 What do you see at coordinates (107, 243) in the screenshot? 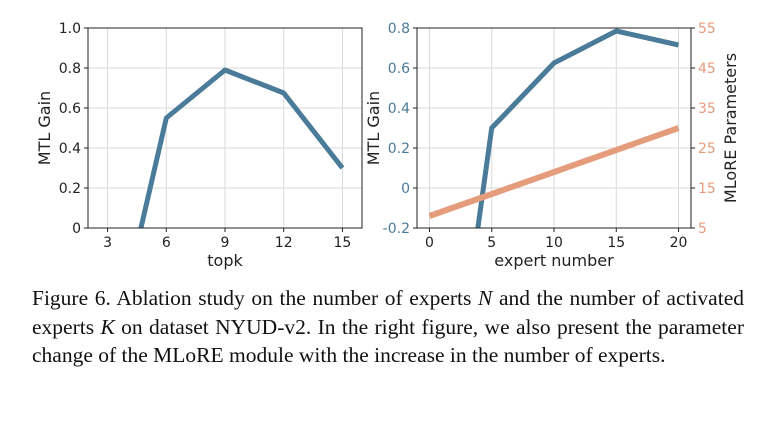
I see `x-tick-label: 3` at bounding box center [107, 243].